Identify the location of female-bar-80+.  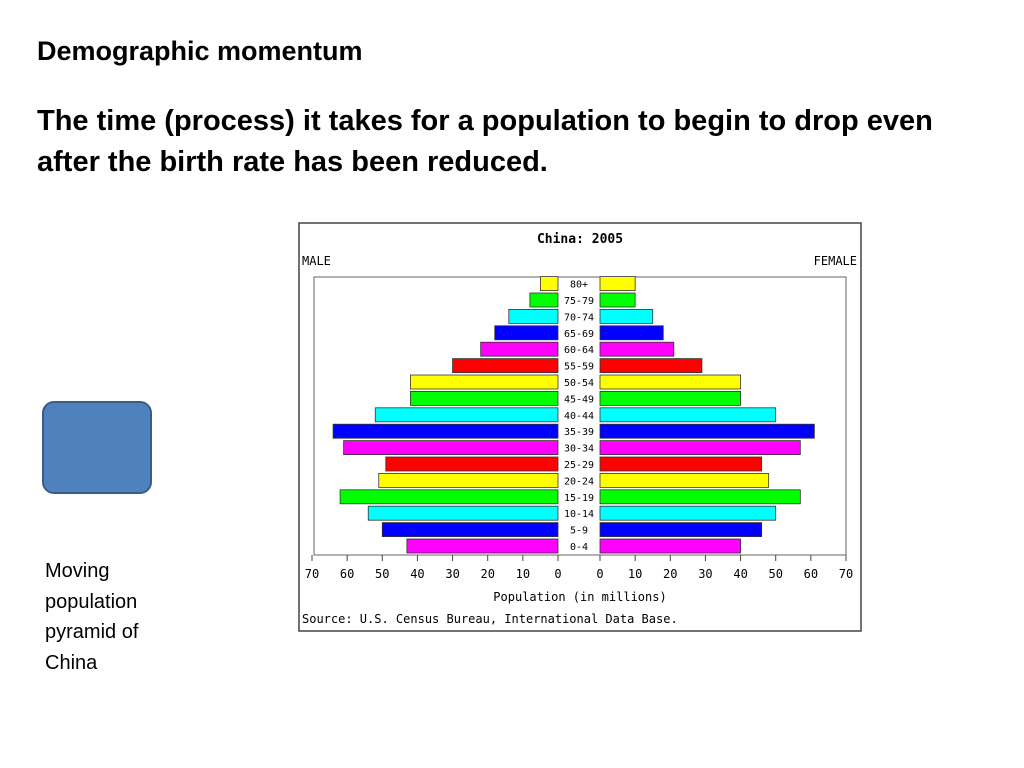
(617, 283).